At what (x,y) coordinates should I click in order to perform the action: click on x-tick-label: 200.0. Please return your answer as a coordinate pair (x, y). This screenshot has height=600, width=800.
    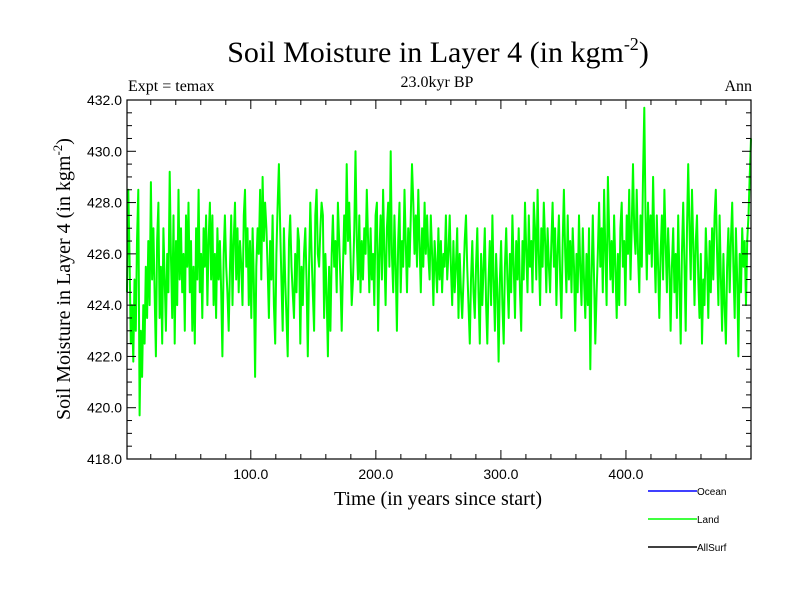
    Looking at the image, I should click on (375, 474).